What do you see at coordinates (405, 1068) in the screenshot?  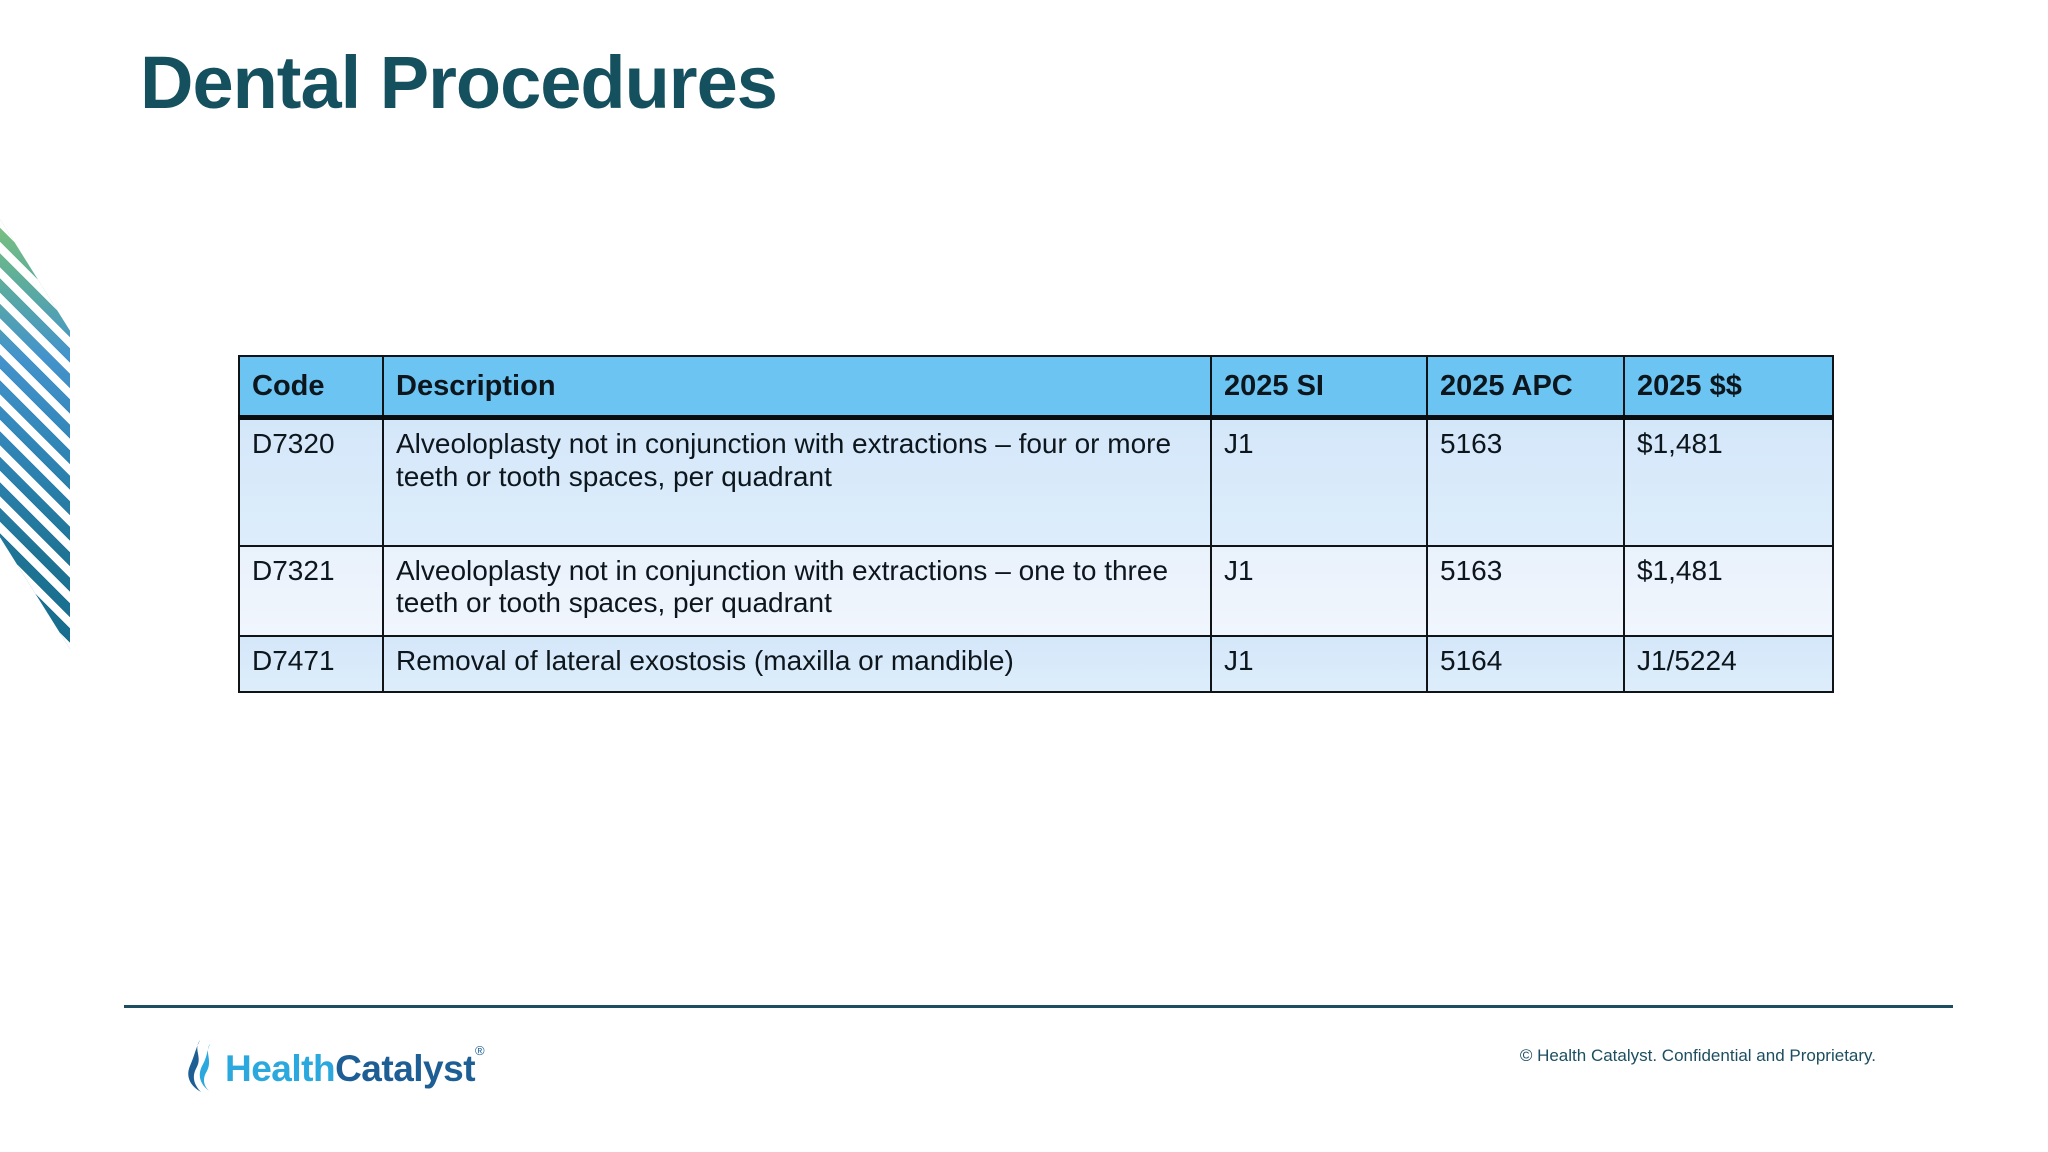 I see `logo-word-catalyst: Catalyst` at bounding box center [405, 1068].